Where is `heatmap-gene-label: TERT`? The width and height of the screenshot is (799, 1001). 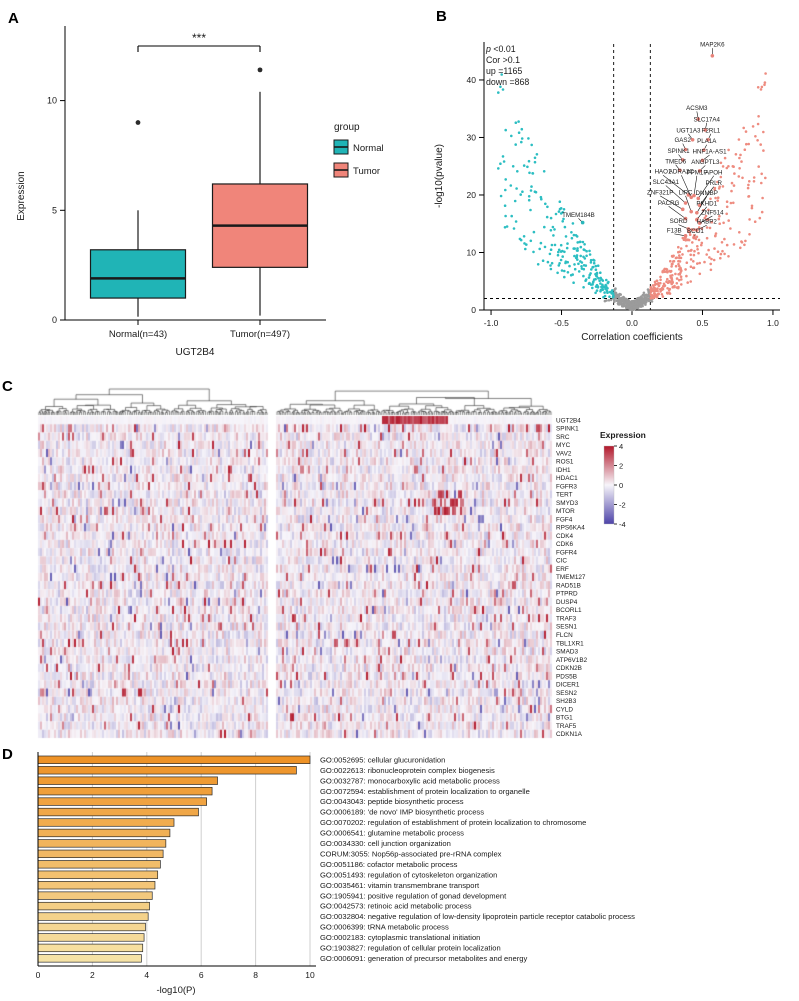 heatmap-gene-label: TERT is located at coordinates (564, 495).